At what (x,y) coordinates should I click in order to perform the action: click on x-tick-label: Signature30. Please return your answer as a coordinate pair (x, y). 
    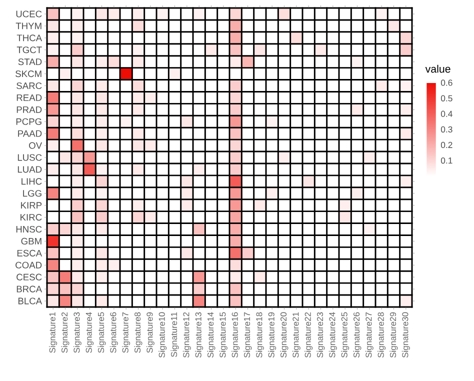
    Looking at the image, I should click on (406, 335).